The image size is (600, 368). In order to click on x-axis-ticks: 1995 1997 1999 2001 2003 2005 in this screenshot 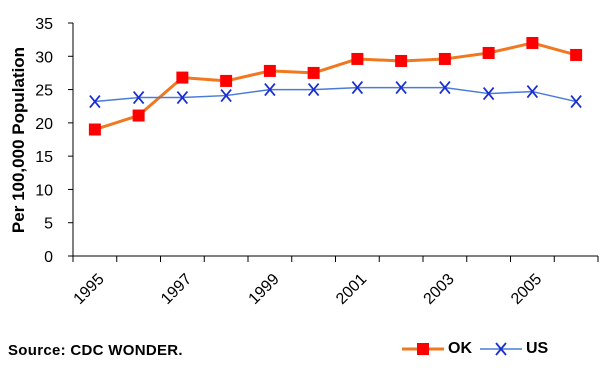, I will do `click(335, 282)`.